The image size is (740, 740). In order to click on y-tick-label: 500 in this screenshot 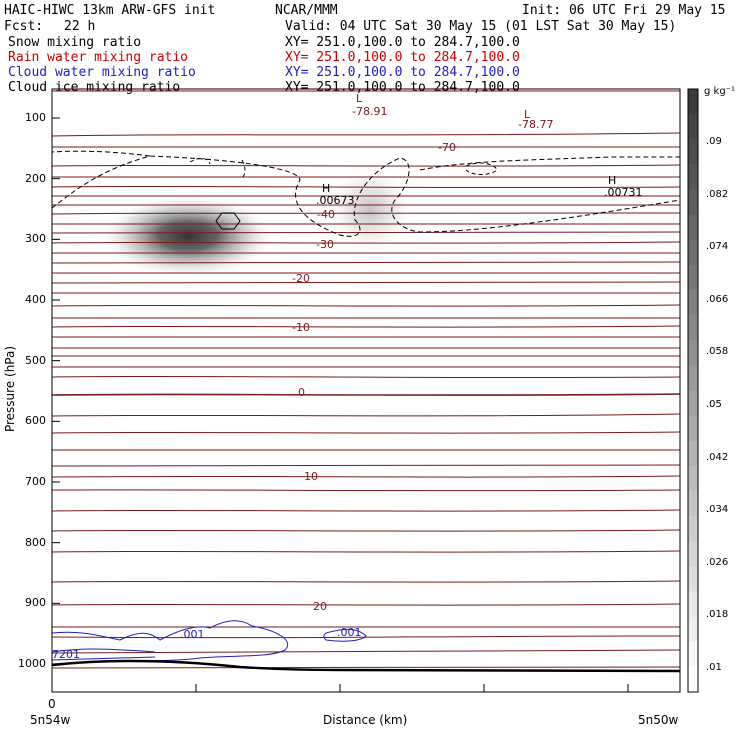, I will do `click(35, 360)`.